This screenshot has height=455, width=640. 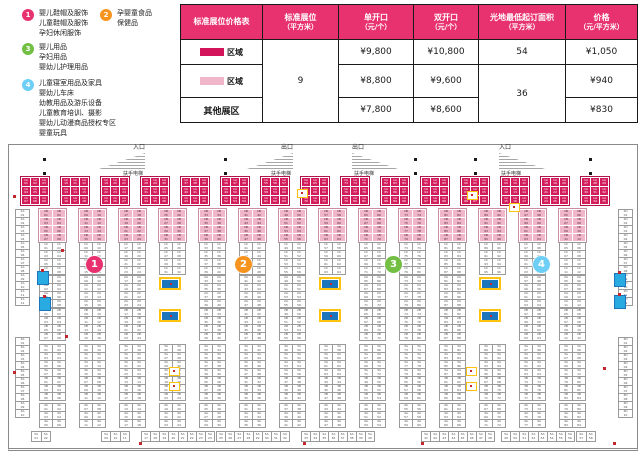 What do you see at coordinates (586, 200) in the screenshot?
I see `booth-cell: 1A 33` at bounding box center [586, 200].